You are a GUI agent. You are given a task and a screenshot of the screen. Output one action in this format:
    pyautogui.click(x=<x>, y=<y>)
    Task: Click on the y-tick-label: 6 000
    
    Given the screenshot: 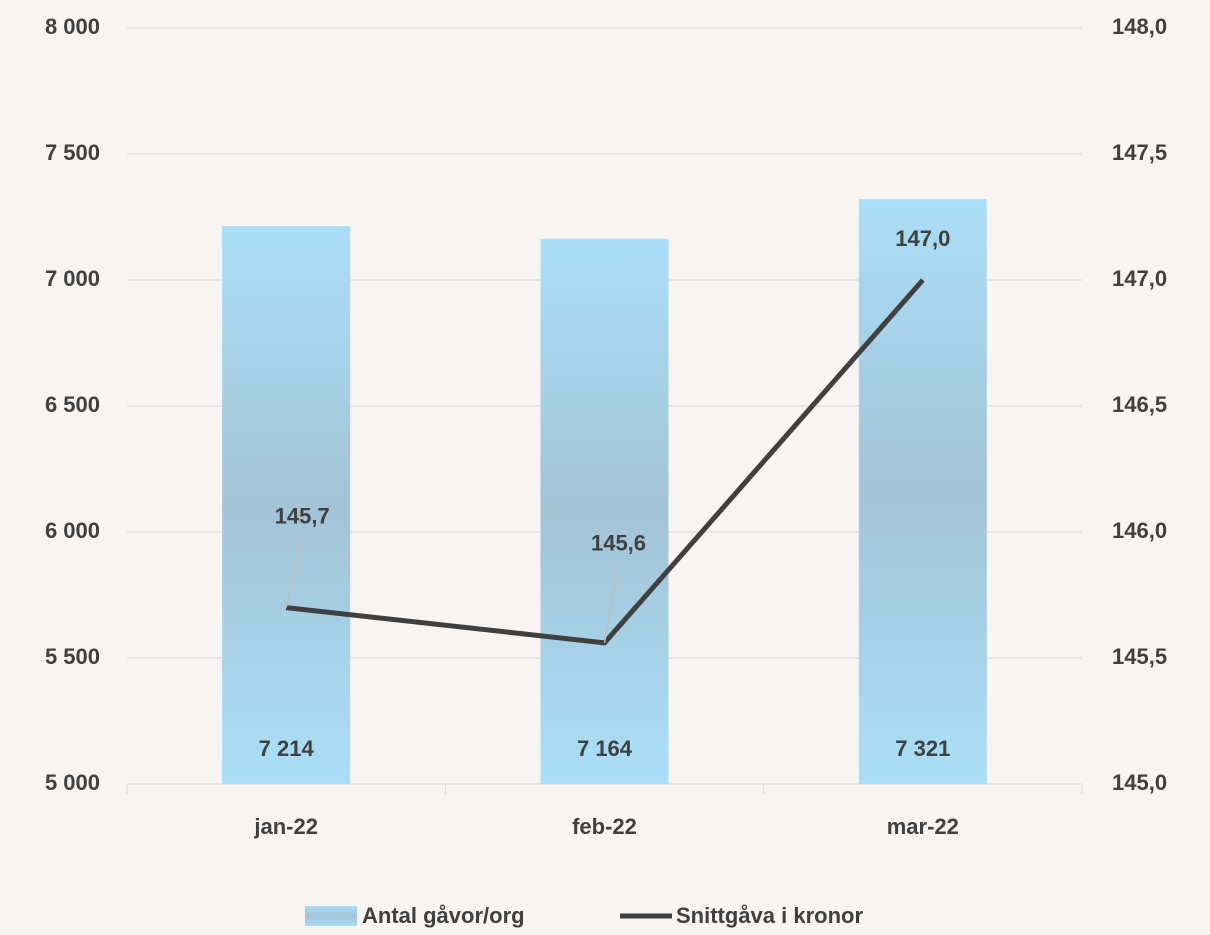 What is the action you would take?
    pyautogui.click(x=72, y=530)
    